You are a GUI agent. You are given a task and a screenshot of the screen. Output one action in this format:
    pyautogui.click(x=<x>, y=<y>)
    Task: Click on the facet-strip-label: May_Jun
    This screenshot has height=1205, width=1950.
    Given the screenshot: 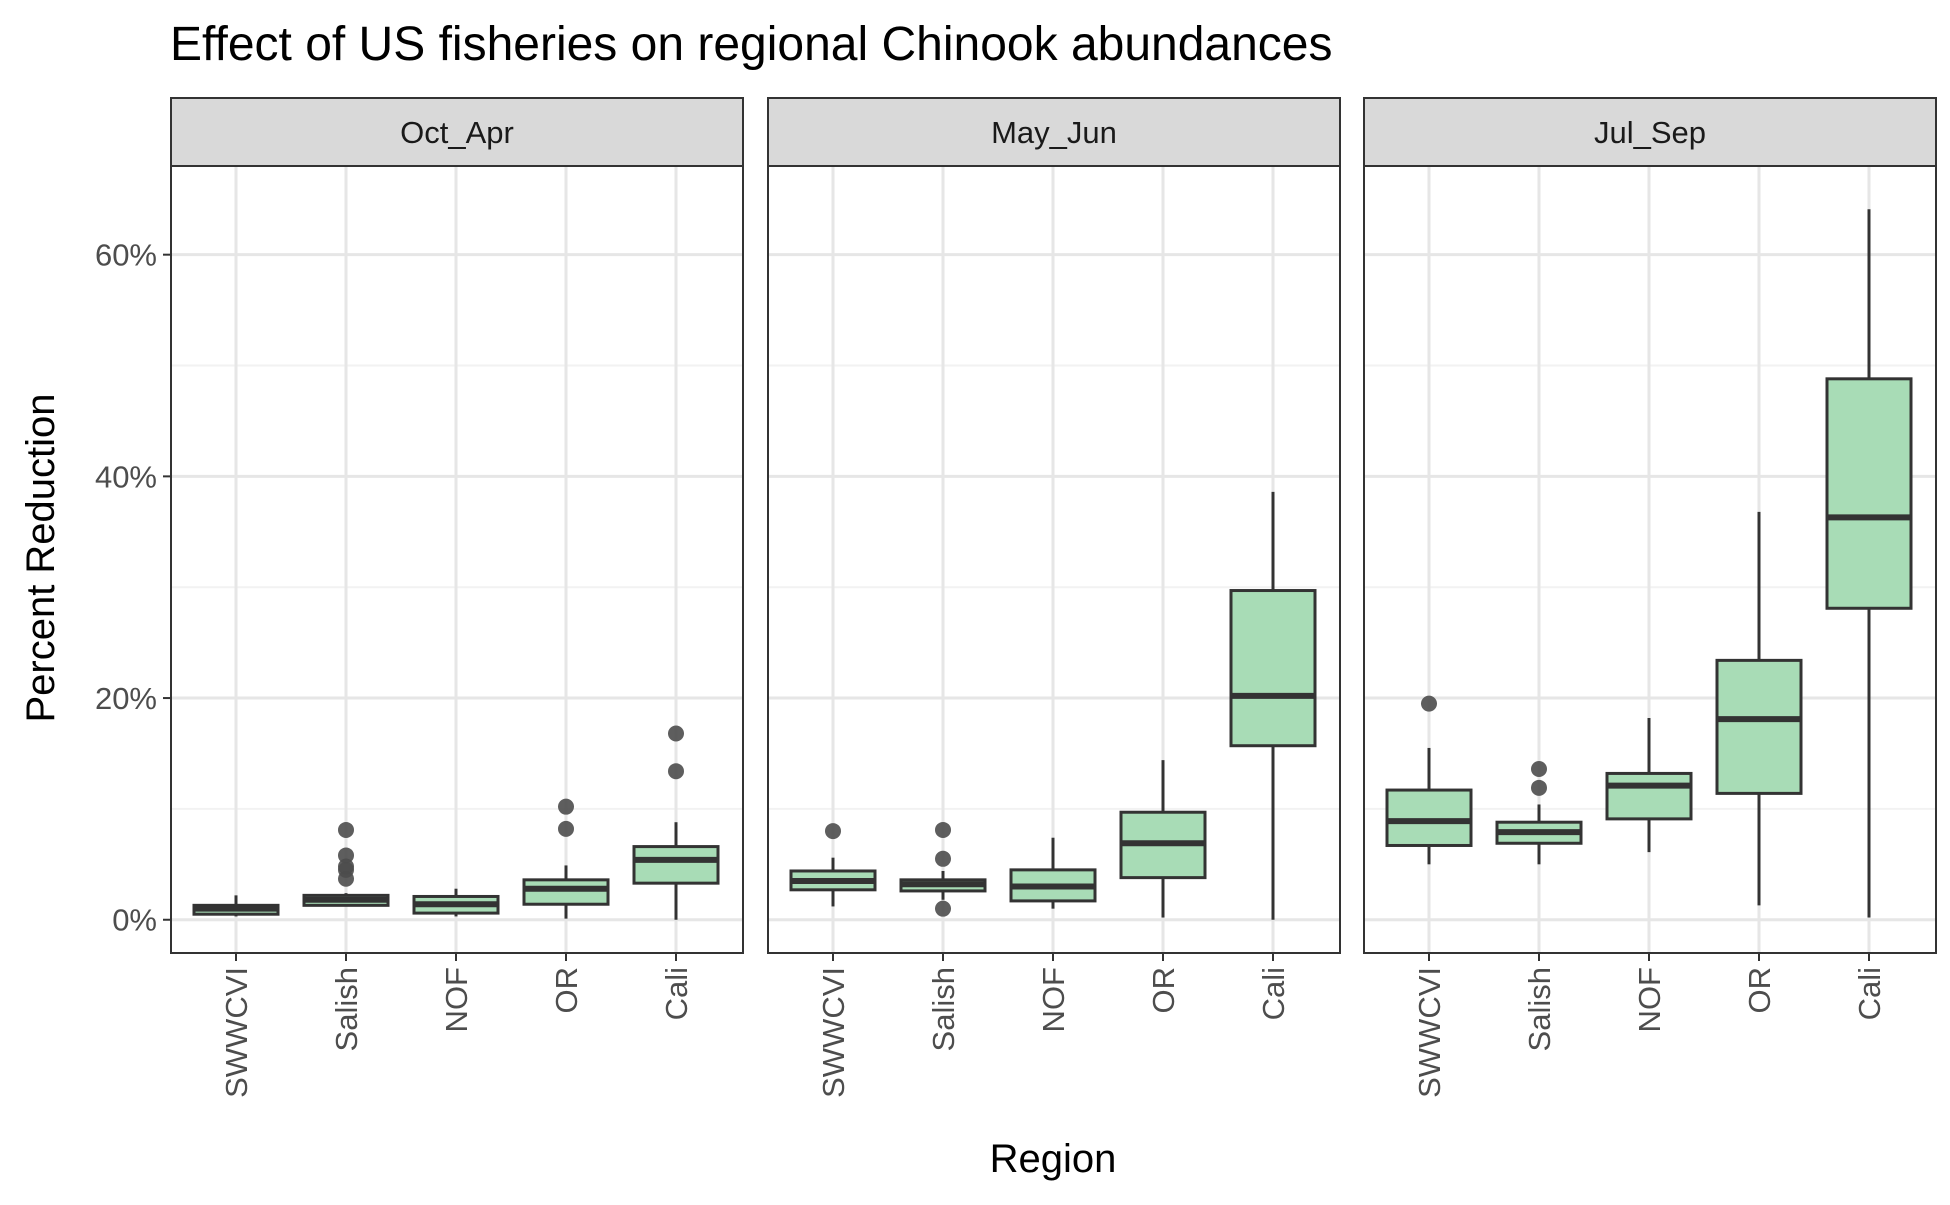 What is the action you would take?
    pyautogui.click(x=1054, y=132)
    